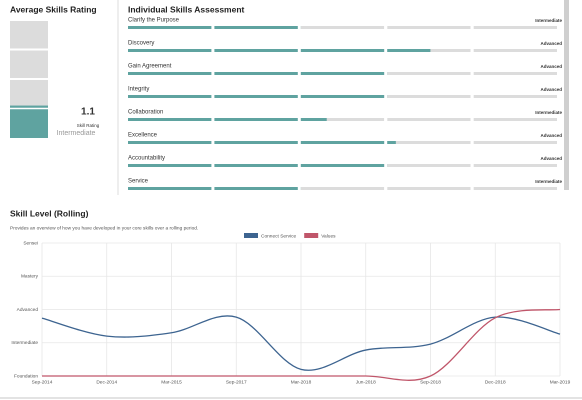 This screenshot has width=582, height=400. Describe the element at coordinates (301, 382) in the screenshot. I see `x-tick-label: Mar-2018` at that location.